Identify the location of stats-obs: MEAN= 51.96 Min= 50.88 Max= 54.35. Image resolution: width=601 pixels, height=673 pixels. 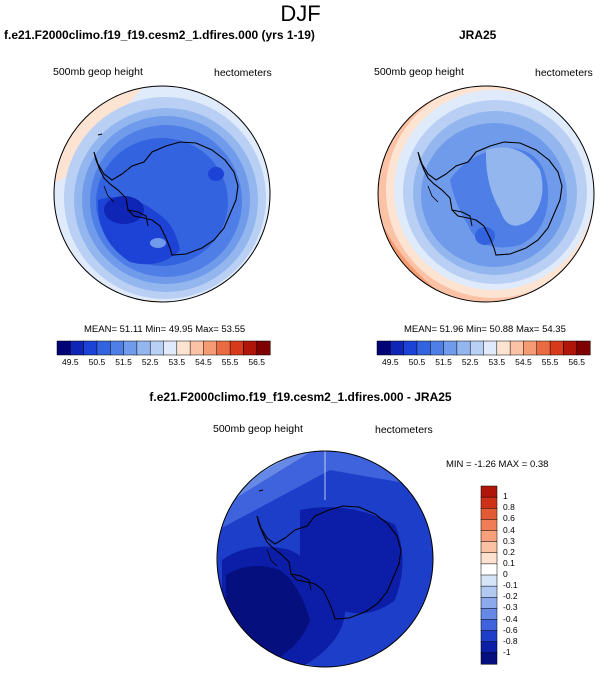
(485, 329).